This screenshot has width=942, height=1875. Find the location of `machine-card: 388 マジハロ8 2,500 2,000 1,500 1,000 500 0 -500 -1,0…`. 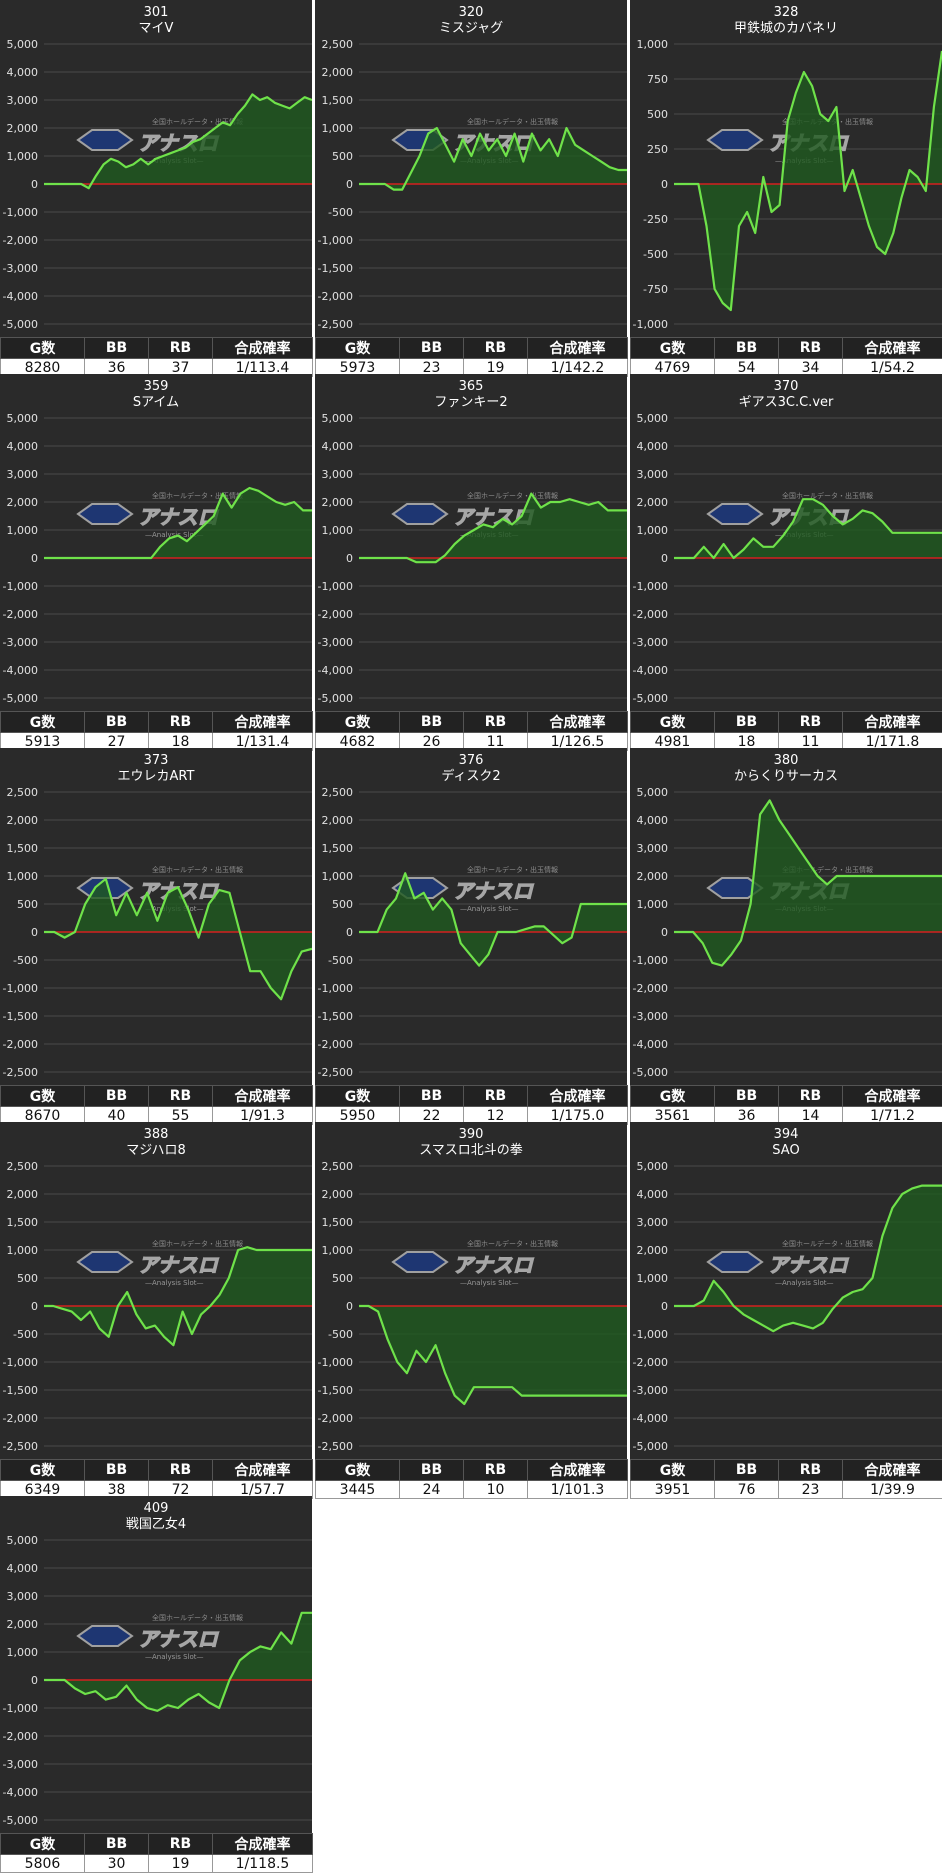

machine-card: 388 マジハロ8 2,500 2,000 1,500 1,000 500 0 -500 -1,0… is located at coordinates (156, 1310).